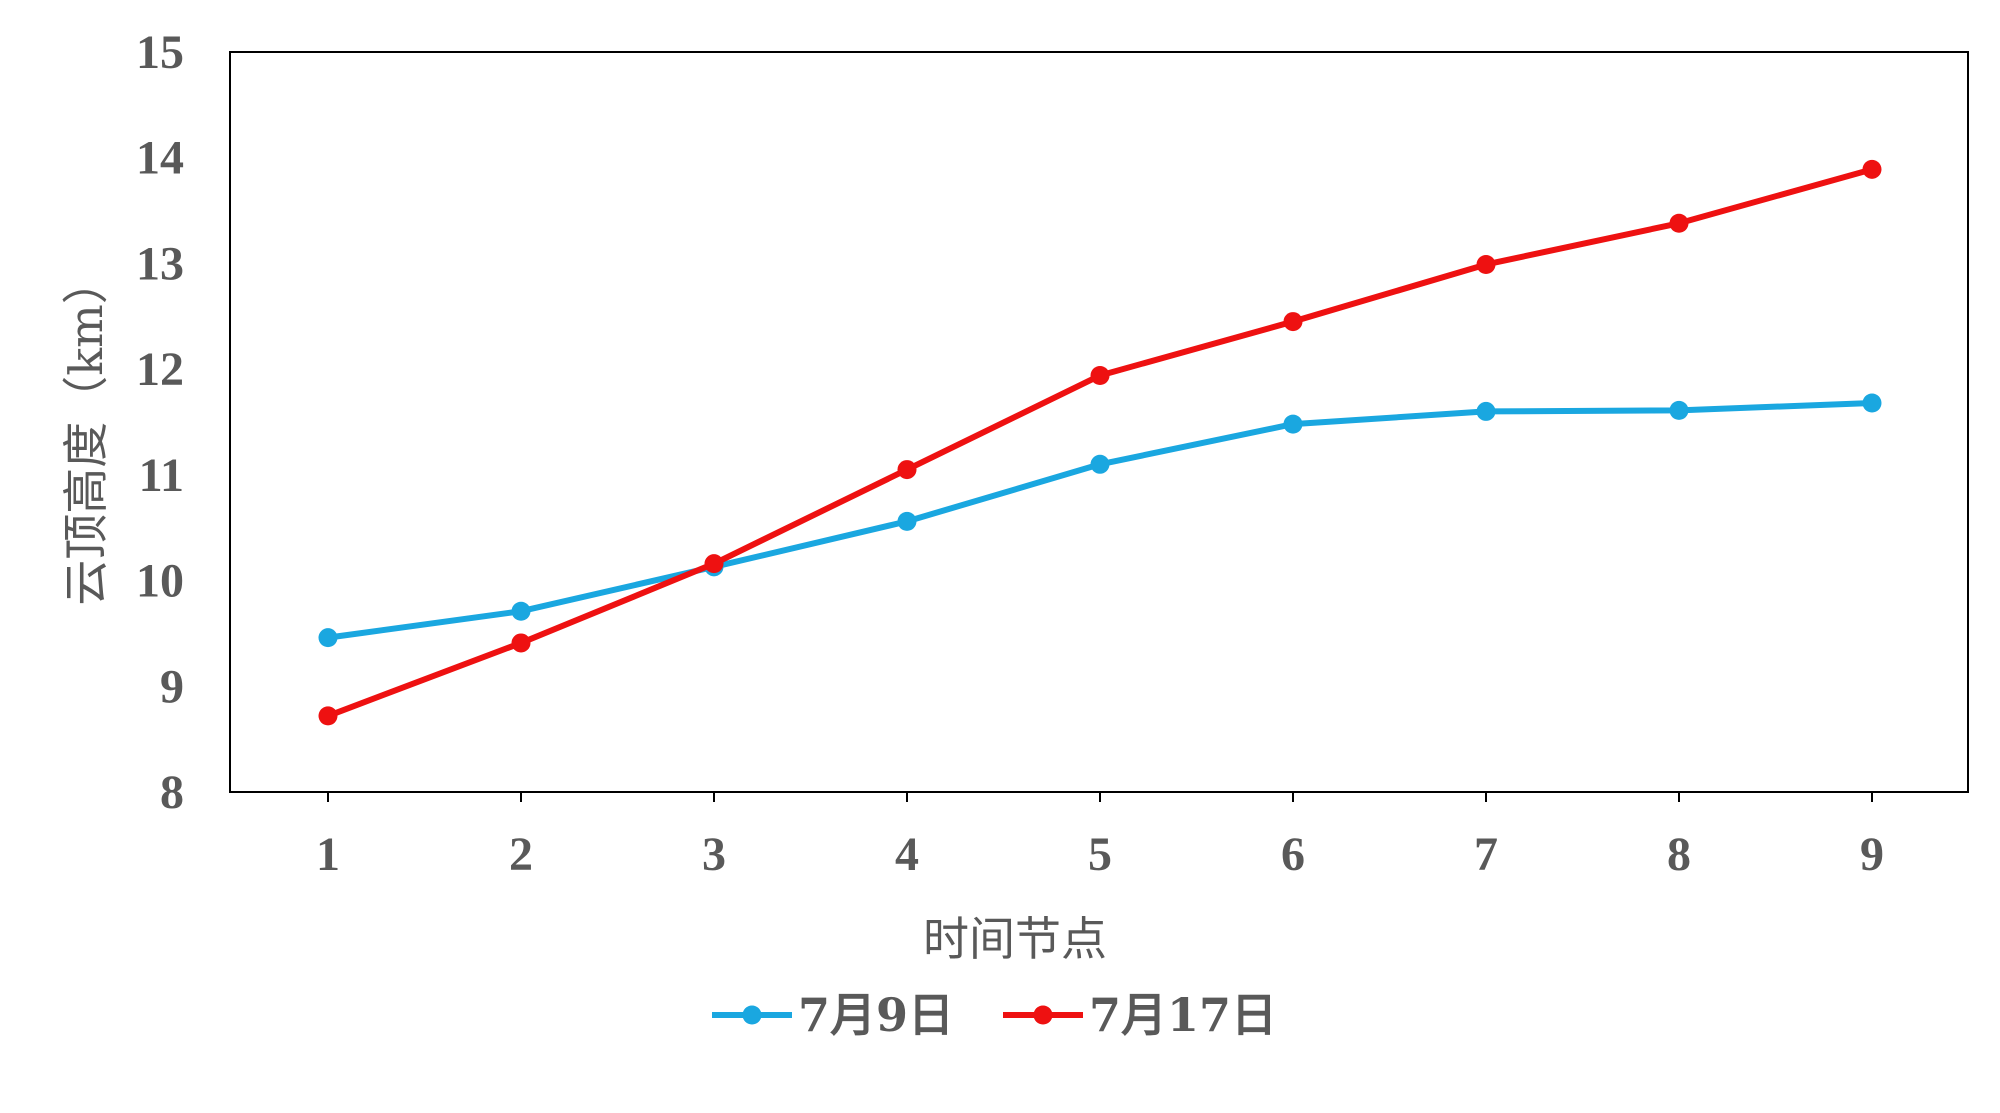 Image resolution: width=2000 pixels, height=1113 pixels. What do you see at coordinates (1100, 854) in the screenshot?
I see `x-tick-label: 5` at bounding box center [1100, 854].